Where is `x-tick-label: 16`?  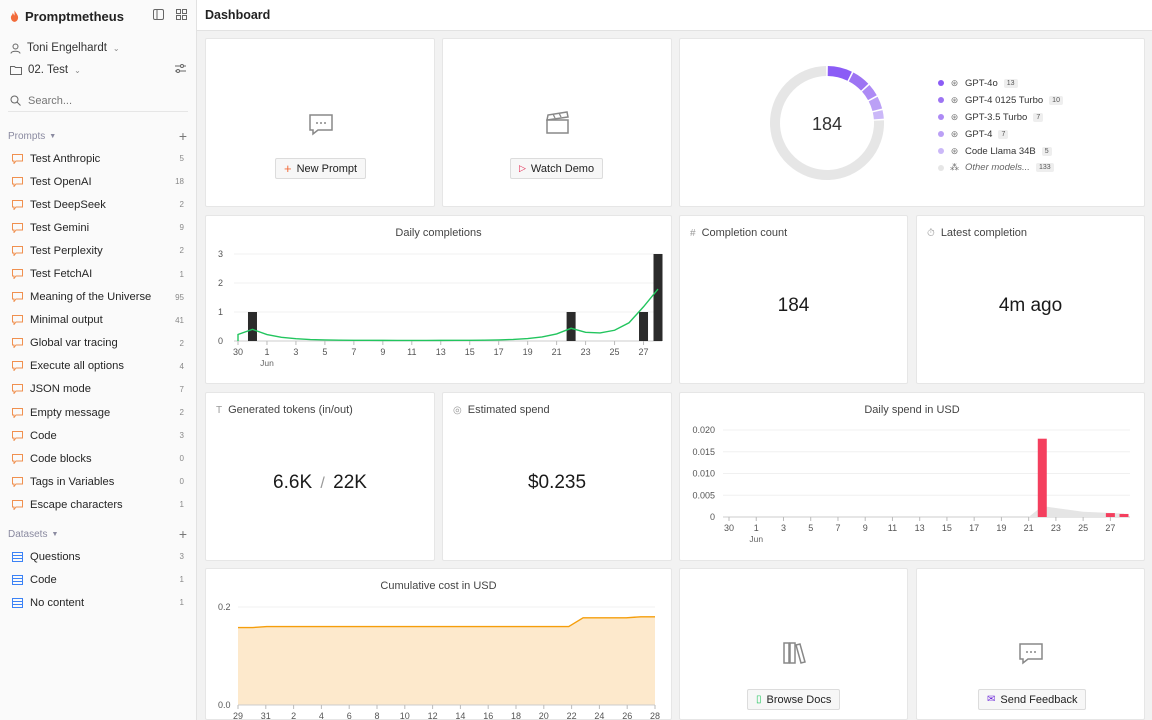 x-tick-label: 16 is located at coordinates (488, 715).